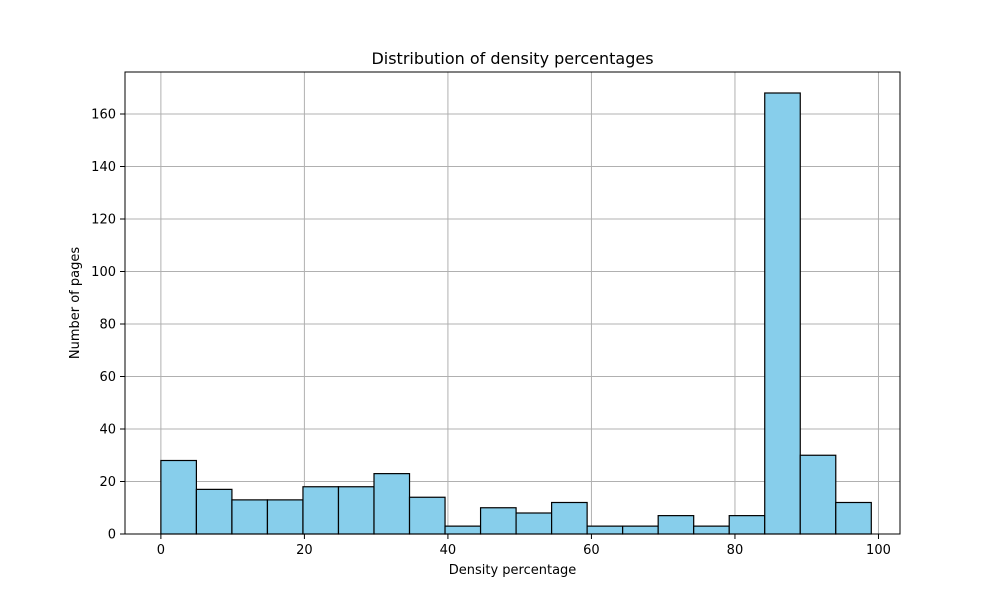 Image resolution: width=1000 pixels, height=600 pixels. Describe the element at coordinates (513, 570) in the screenshot. I see `x-axis-label: Density percentage` at that location.